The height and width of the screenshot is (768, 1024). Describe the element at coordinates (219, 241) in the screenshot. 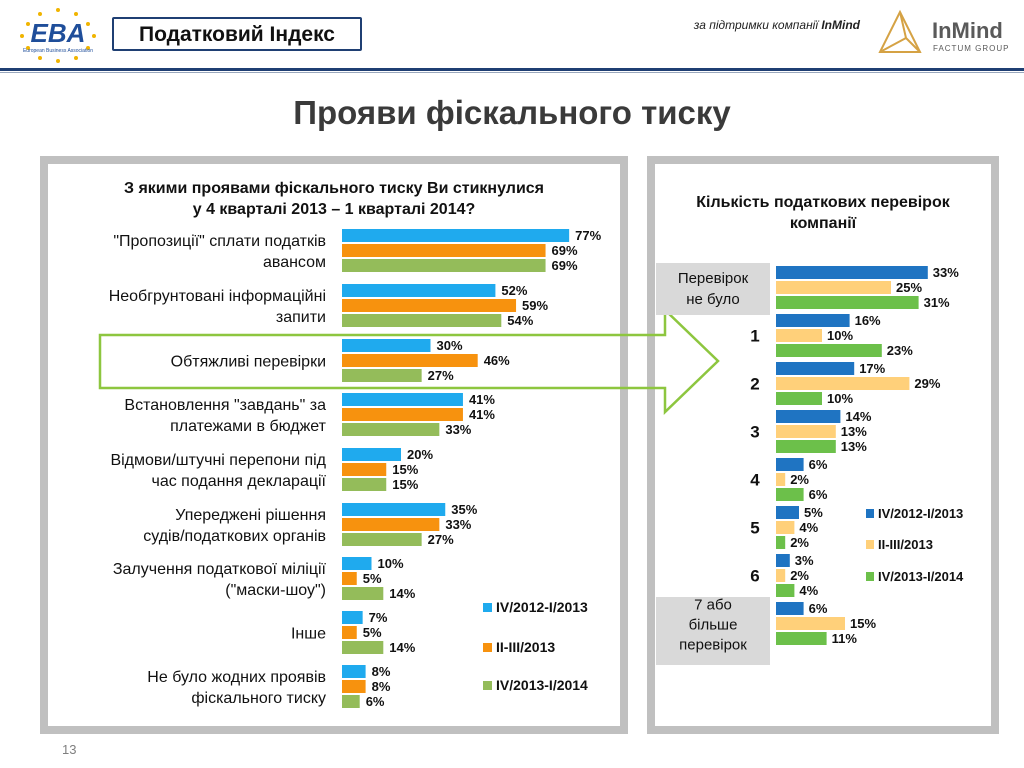

I see `left-category-label: "Пропозиції" сплати податків` at that location.